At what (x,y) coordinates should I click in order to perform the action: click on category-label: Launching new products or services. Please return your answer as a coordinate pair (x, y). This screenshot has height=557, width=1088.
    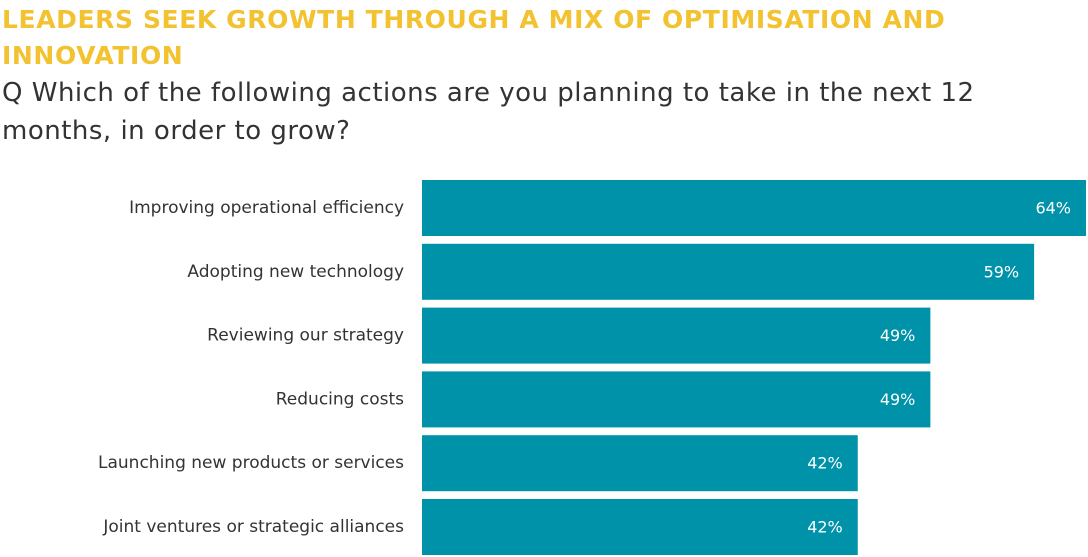
    Looking at the image, I should click on (251, 463).